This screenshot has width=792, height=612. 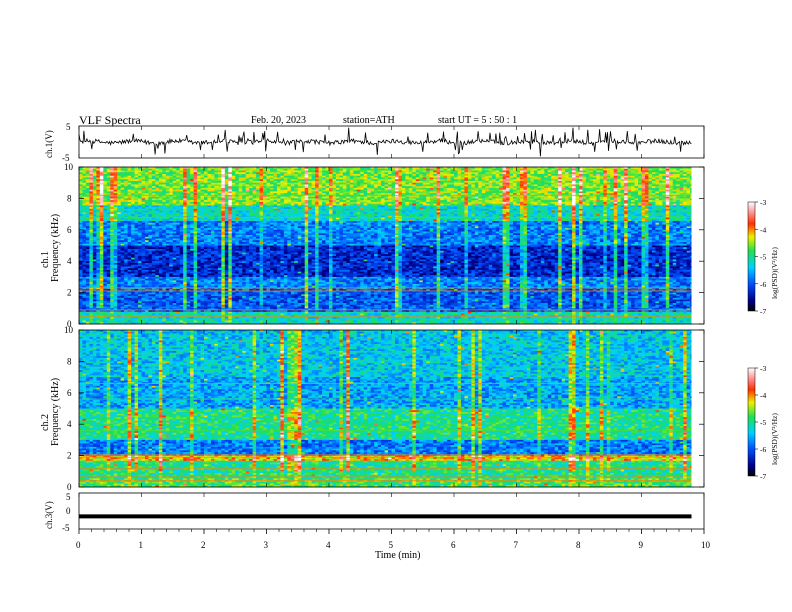 What do you see at coordinates (49, 144) in the screenshot?
I see `ch1-ylabel: ch.1(V)` at bounding box center [49, 144].